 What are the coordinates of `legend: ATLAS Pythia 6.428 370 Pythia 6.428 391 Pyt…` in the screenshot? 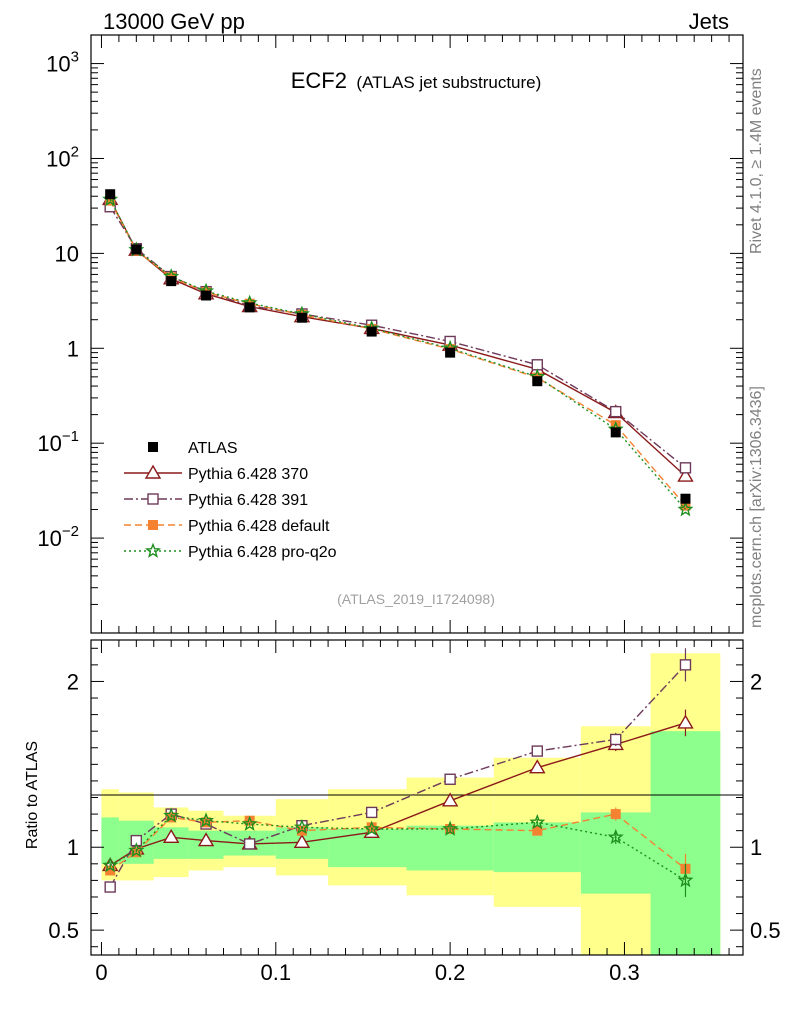 It's located at (230, 500).